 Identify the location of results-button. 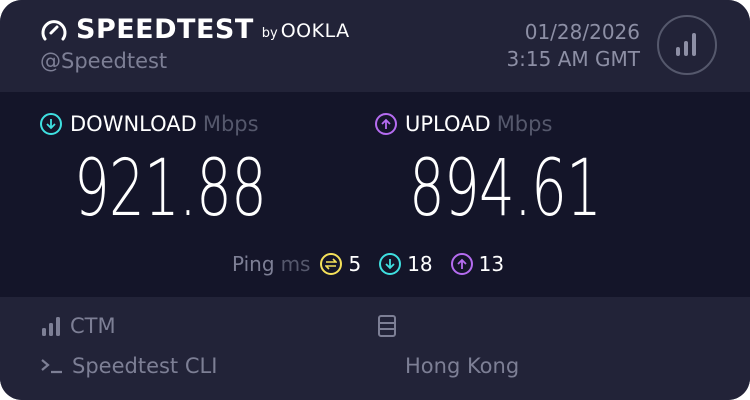
(687, 45).